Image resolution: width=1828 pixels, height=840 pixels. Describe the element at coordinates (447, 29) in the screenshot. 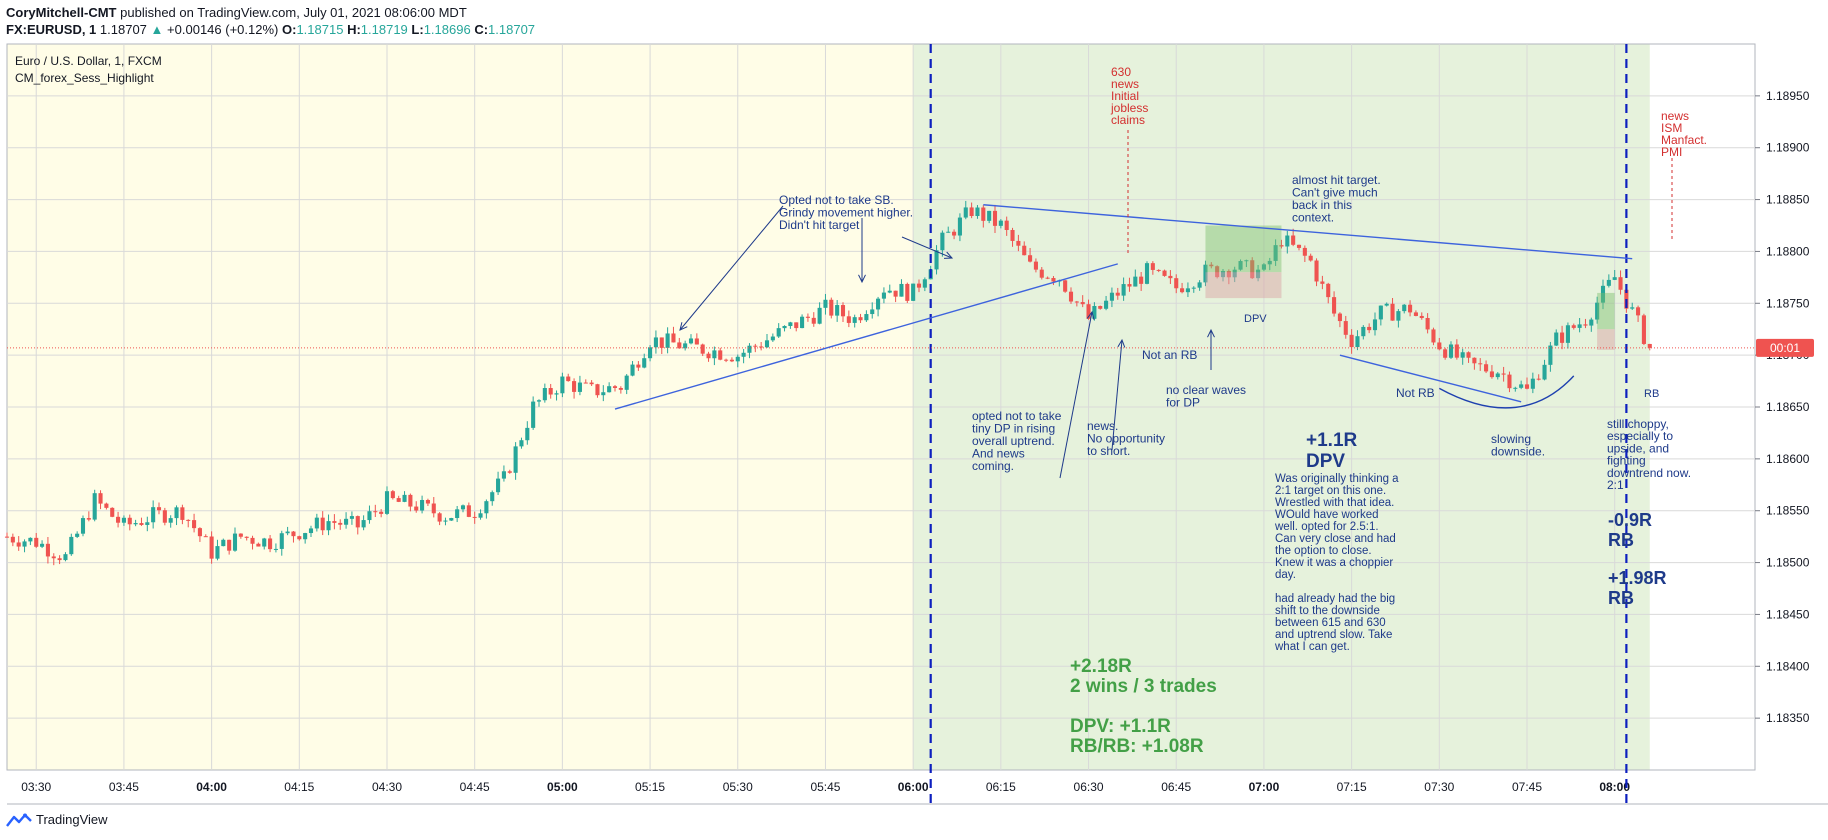

I see `low-value: 1.18696` at that location.